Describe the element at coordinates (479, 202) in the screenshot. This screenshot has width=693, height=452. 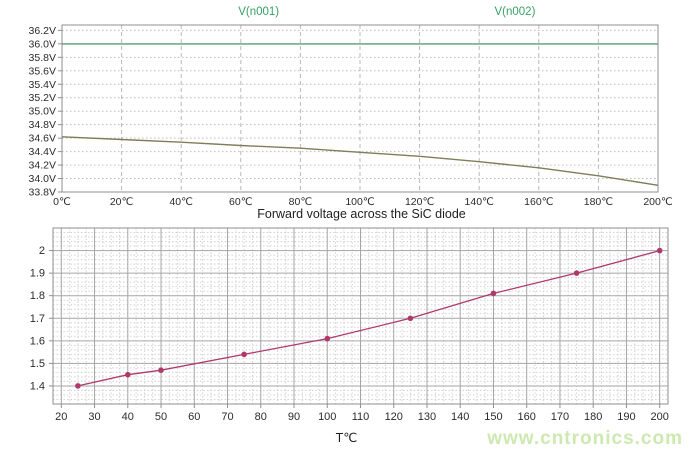
I see `x-tick-label: 140℃` at that location.